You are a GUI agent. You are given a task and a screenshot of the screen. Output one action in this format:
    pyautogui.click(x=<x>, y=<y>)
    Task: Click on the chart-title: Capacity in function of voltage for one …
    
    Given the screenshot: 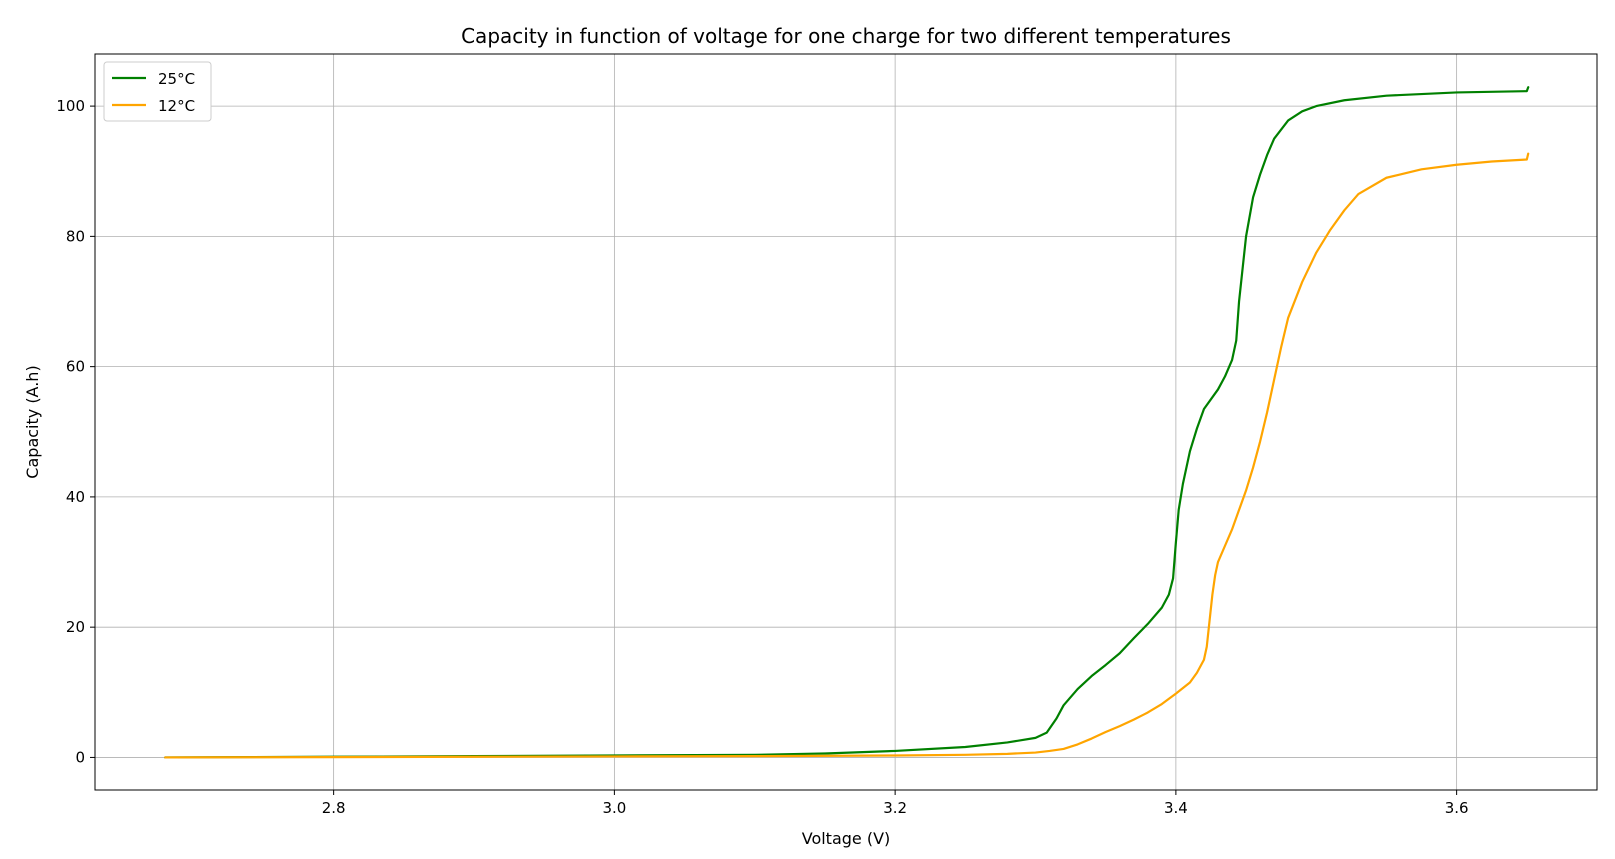 What is the action you would take?
    pyautogui.click(x=846, y=36)
    